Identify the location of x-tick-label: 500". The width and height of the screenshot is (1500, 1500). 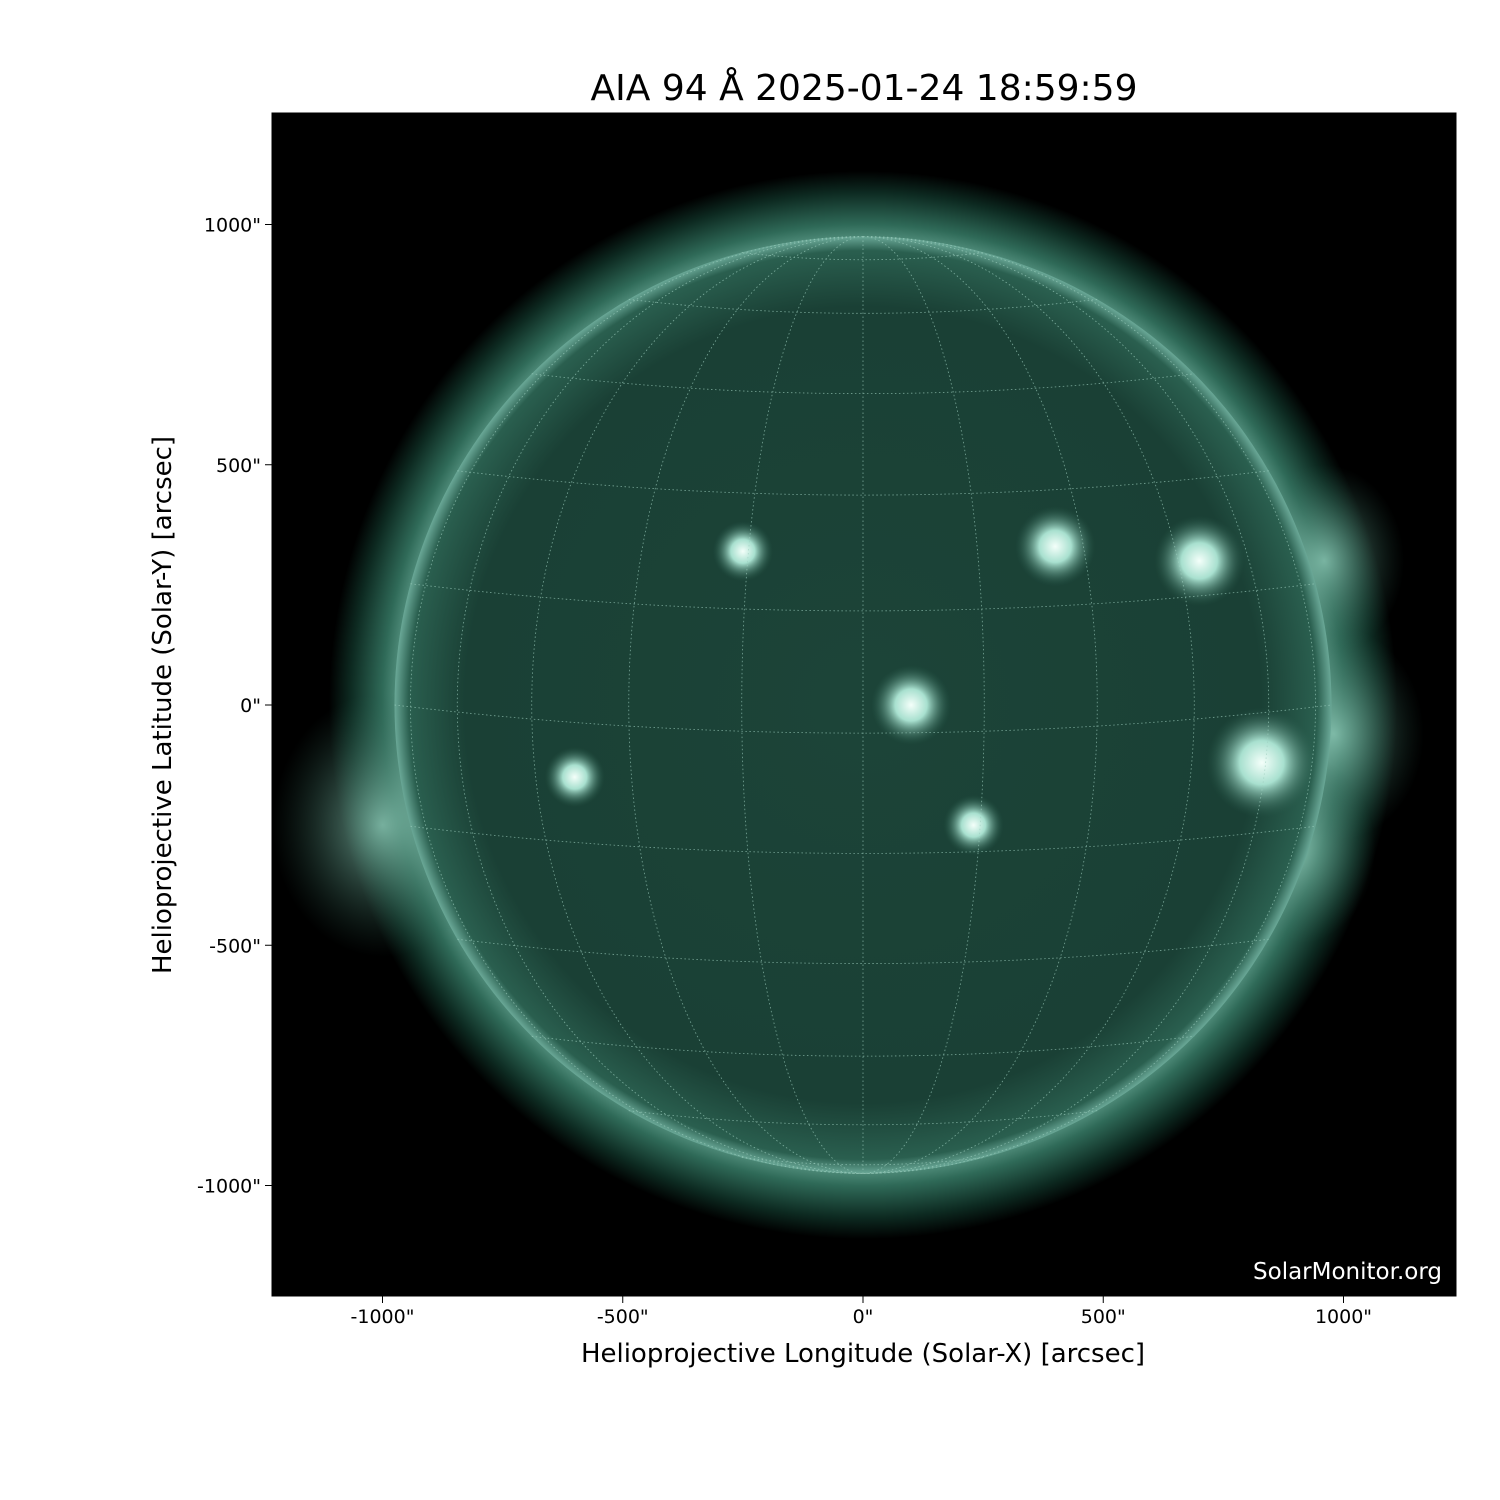
(1103, 1317).